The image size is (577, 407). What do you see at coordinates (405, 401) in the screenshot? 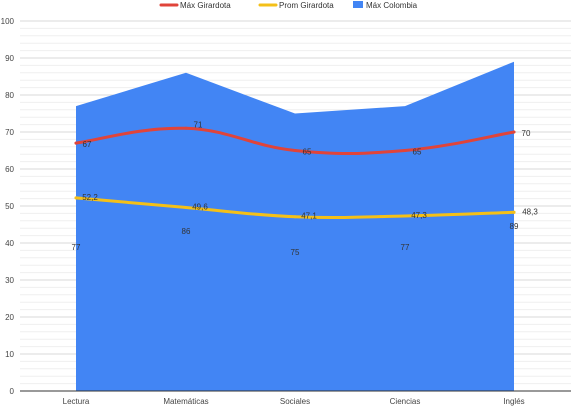
I see `x-tick-label: Ciencias` at bounding box center [405, 401].